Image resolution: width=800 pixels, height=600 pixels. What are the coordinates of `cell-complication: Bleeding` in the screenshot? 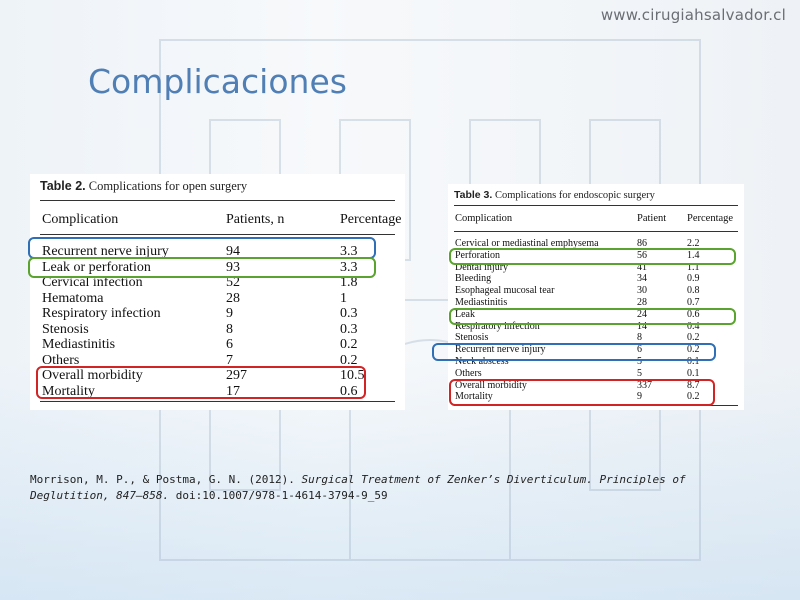 It's located at (473, 279).